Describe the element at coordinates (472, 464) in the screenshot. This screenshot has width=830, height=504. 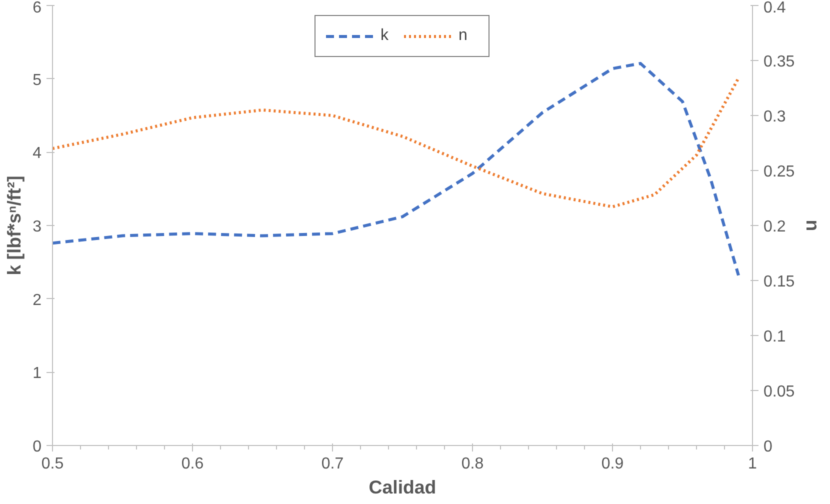
I see `x-tick-label: 0.8` at that location.